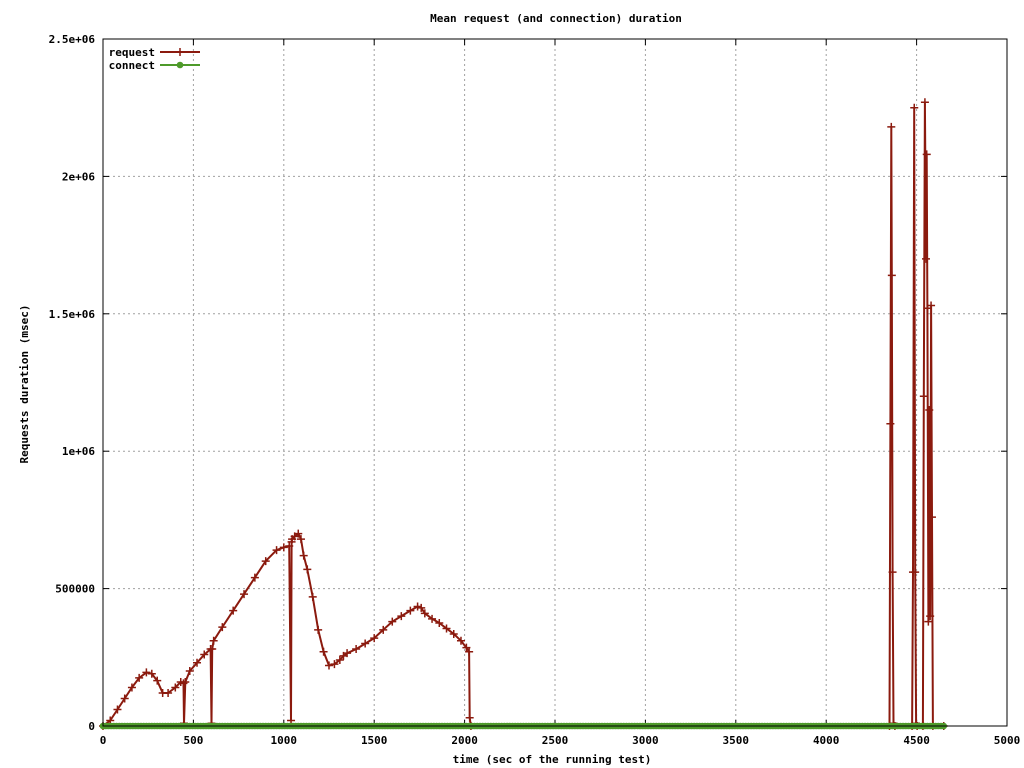  What do you see at coordinates (1007, 740) in the screenshot?
I see `x-tick-label: 5000` at bounding box center [1007, 740].